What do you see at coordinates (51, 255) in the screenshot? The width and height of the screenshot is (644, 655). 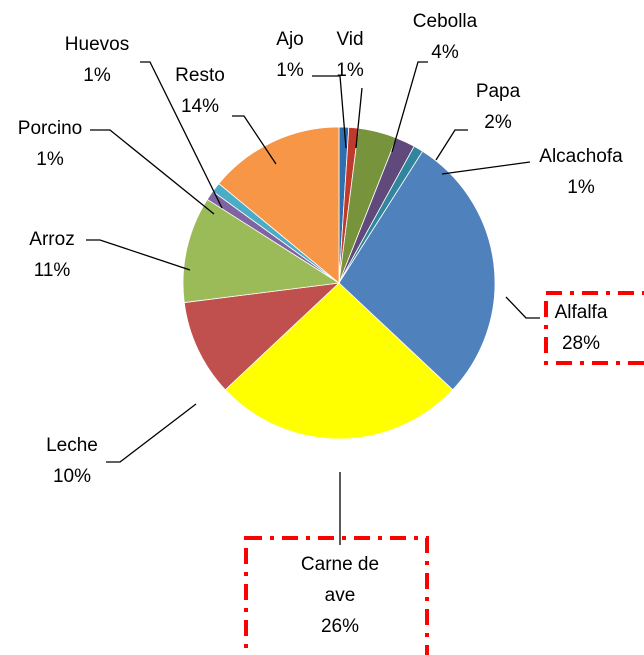 I see `data-label: Arroz 11%` at bounding box center [51, 255].